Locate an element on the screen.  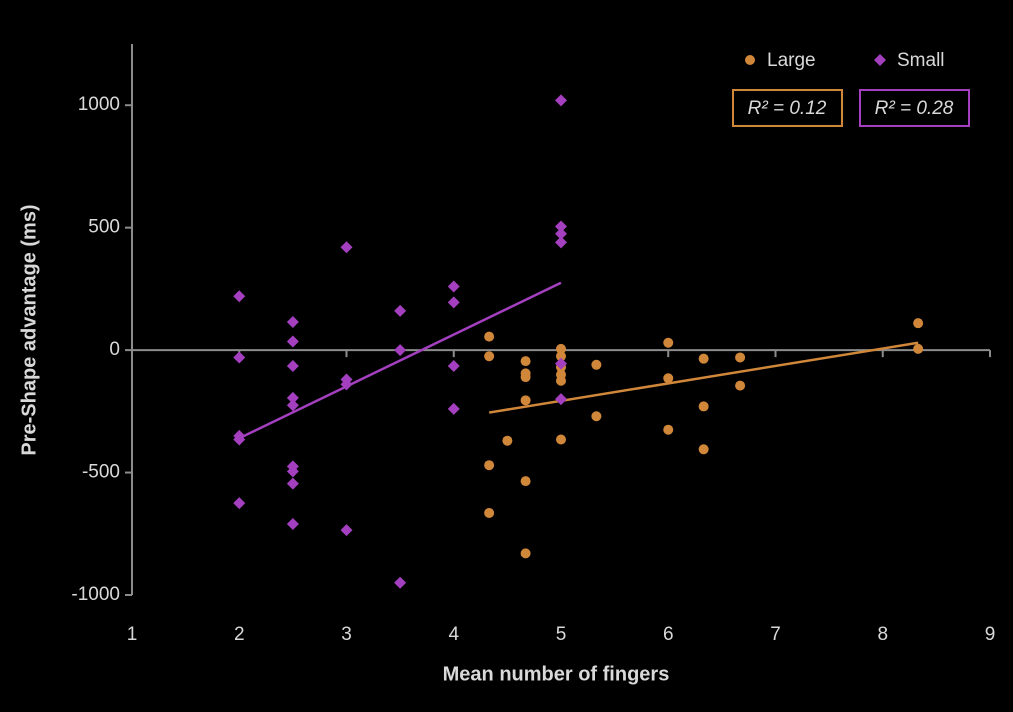
x-tick-label: 8 is located at coordinates (882, 634).